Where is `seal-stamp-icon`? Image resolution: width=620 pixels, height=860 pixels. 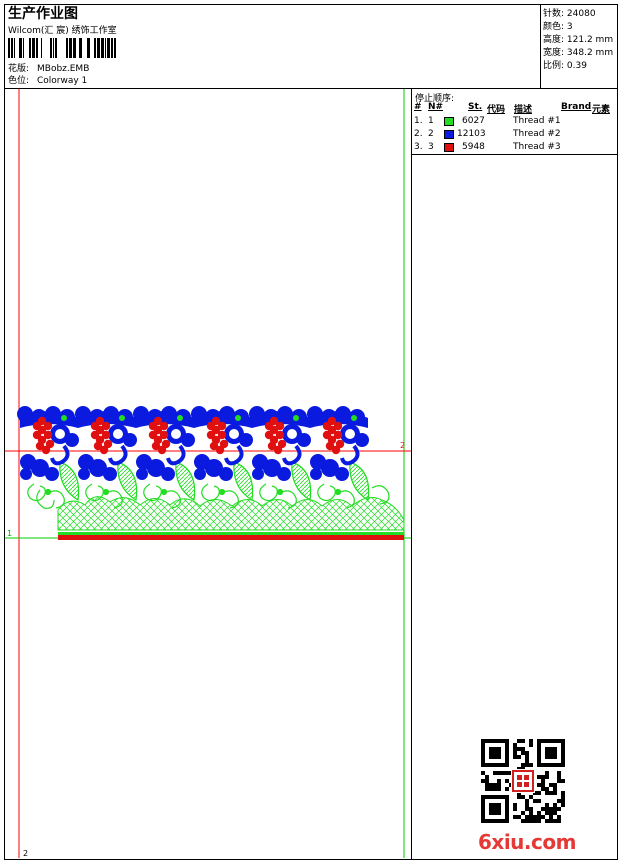 seal-stamp-icon is located at coordinates (523, 781).